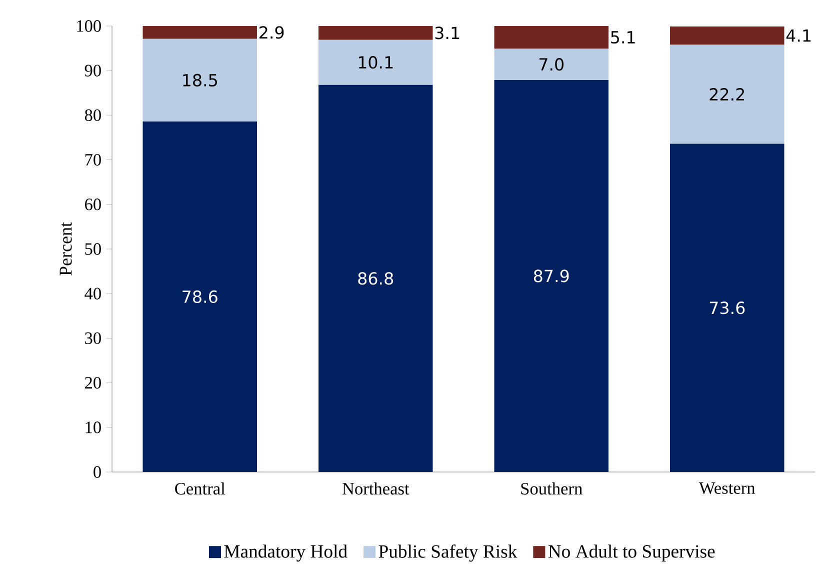 This screenshot has height=569, width=825. What do you see at coordinates (66, 249) in the screenshot?
I see `y-axis-title: Percent` at bounding box center [66, 249].